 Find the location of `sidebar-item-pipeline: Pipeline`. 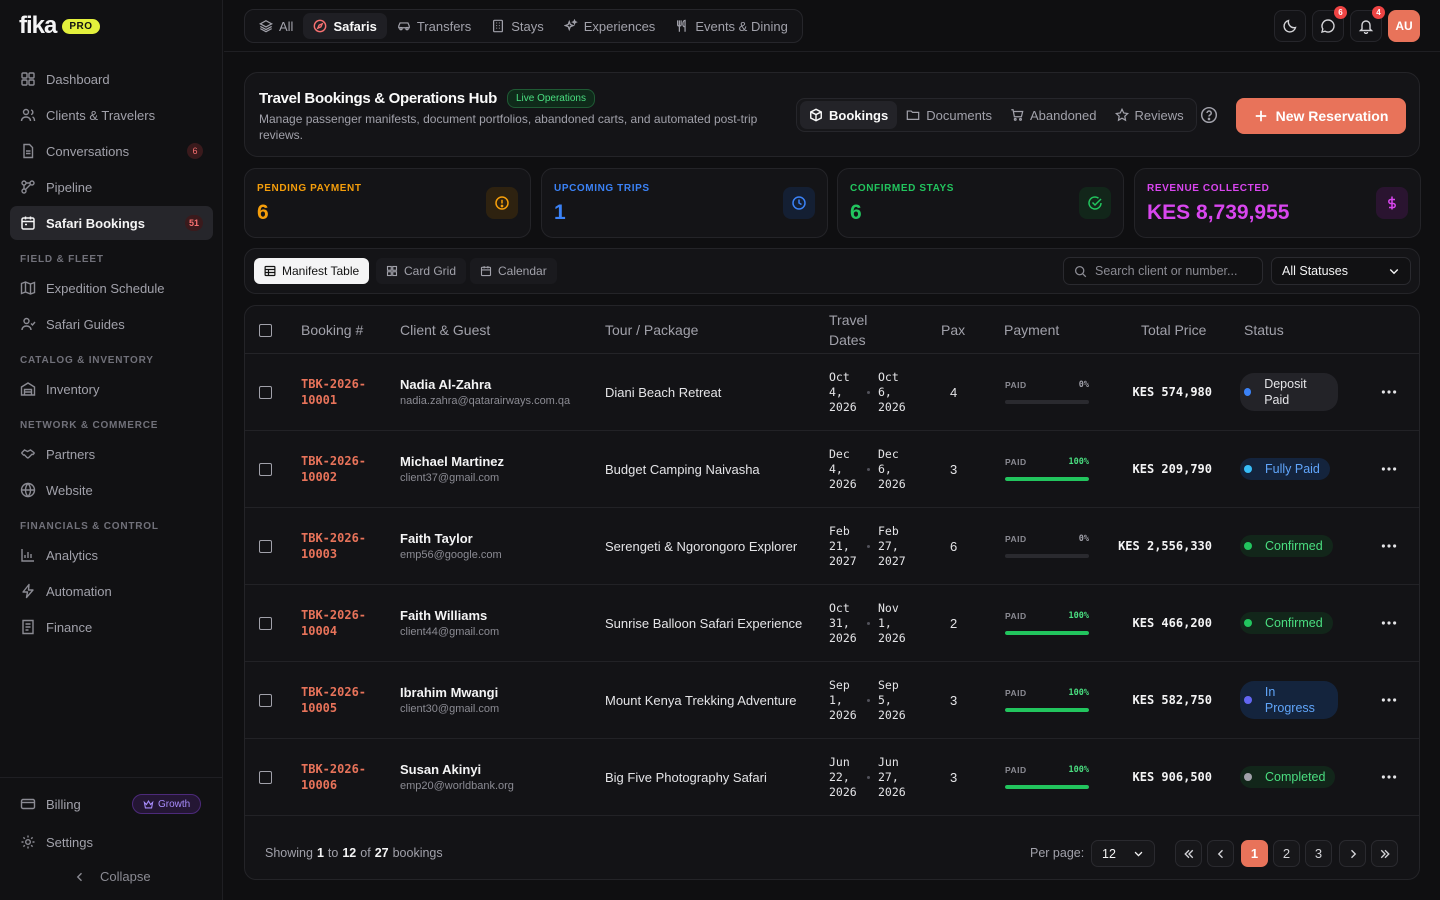

sidebar-item-pipeline: Pipeline is located at coordinates (111, 187).